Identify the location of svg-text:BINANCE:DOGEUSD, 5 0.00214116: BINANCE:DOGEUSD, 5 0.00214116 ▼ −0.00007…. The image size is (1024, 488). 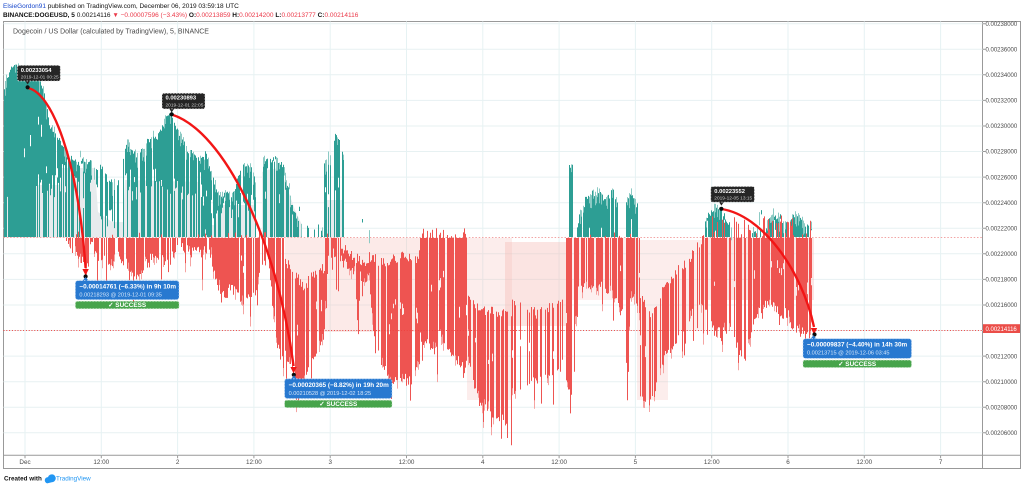
(181, 15).